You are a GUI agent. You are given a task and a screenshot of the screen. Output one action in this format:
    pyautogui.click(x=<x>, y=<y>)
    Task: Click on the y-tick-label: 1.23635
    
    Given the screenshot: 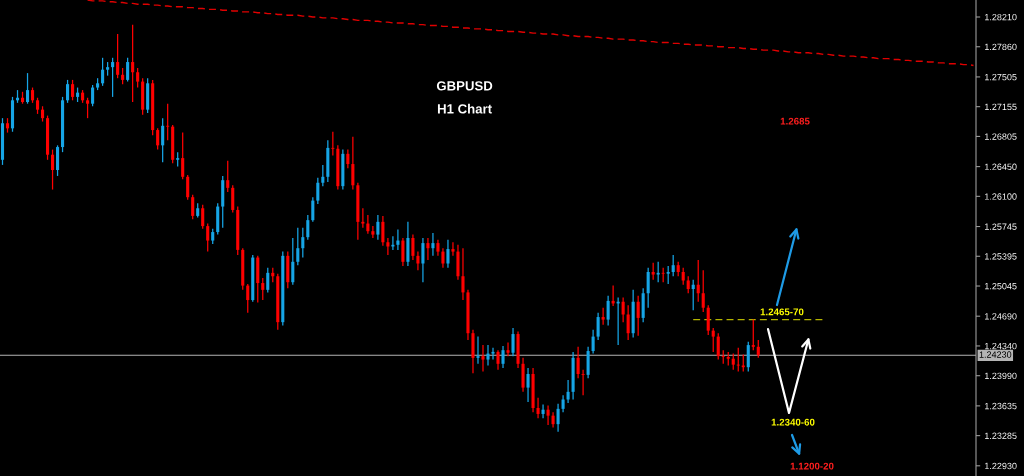 What is the action you would take?
    pyautogui.click(x=1001, y=406)
    